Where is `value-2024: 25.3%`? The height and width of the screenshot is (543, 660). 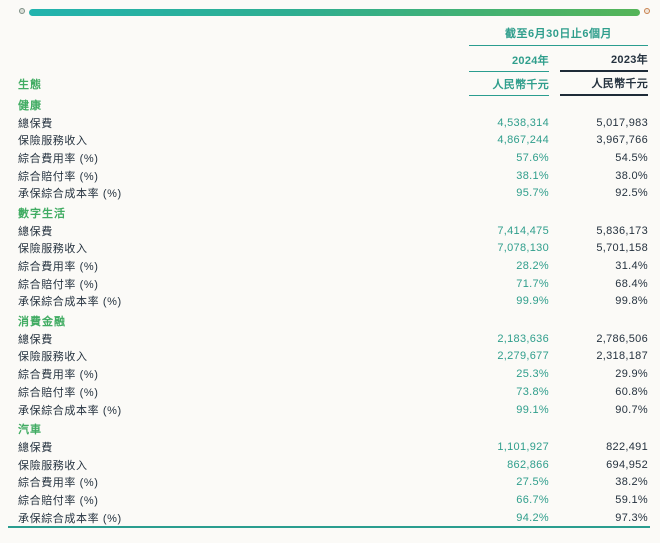
value-2024: 25.3% is located at coordinates (532, 374).